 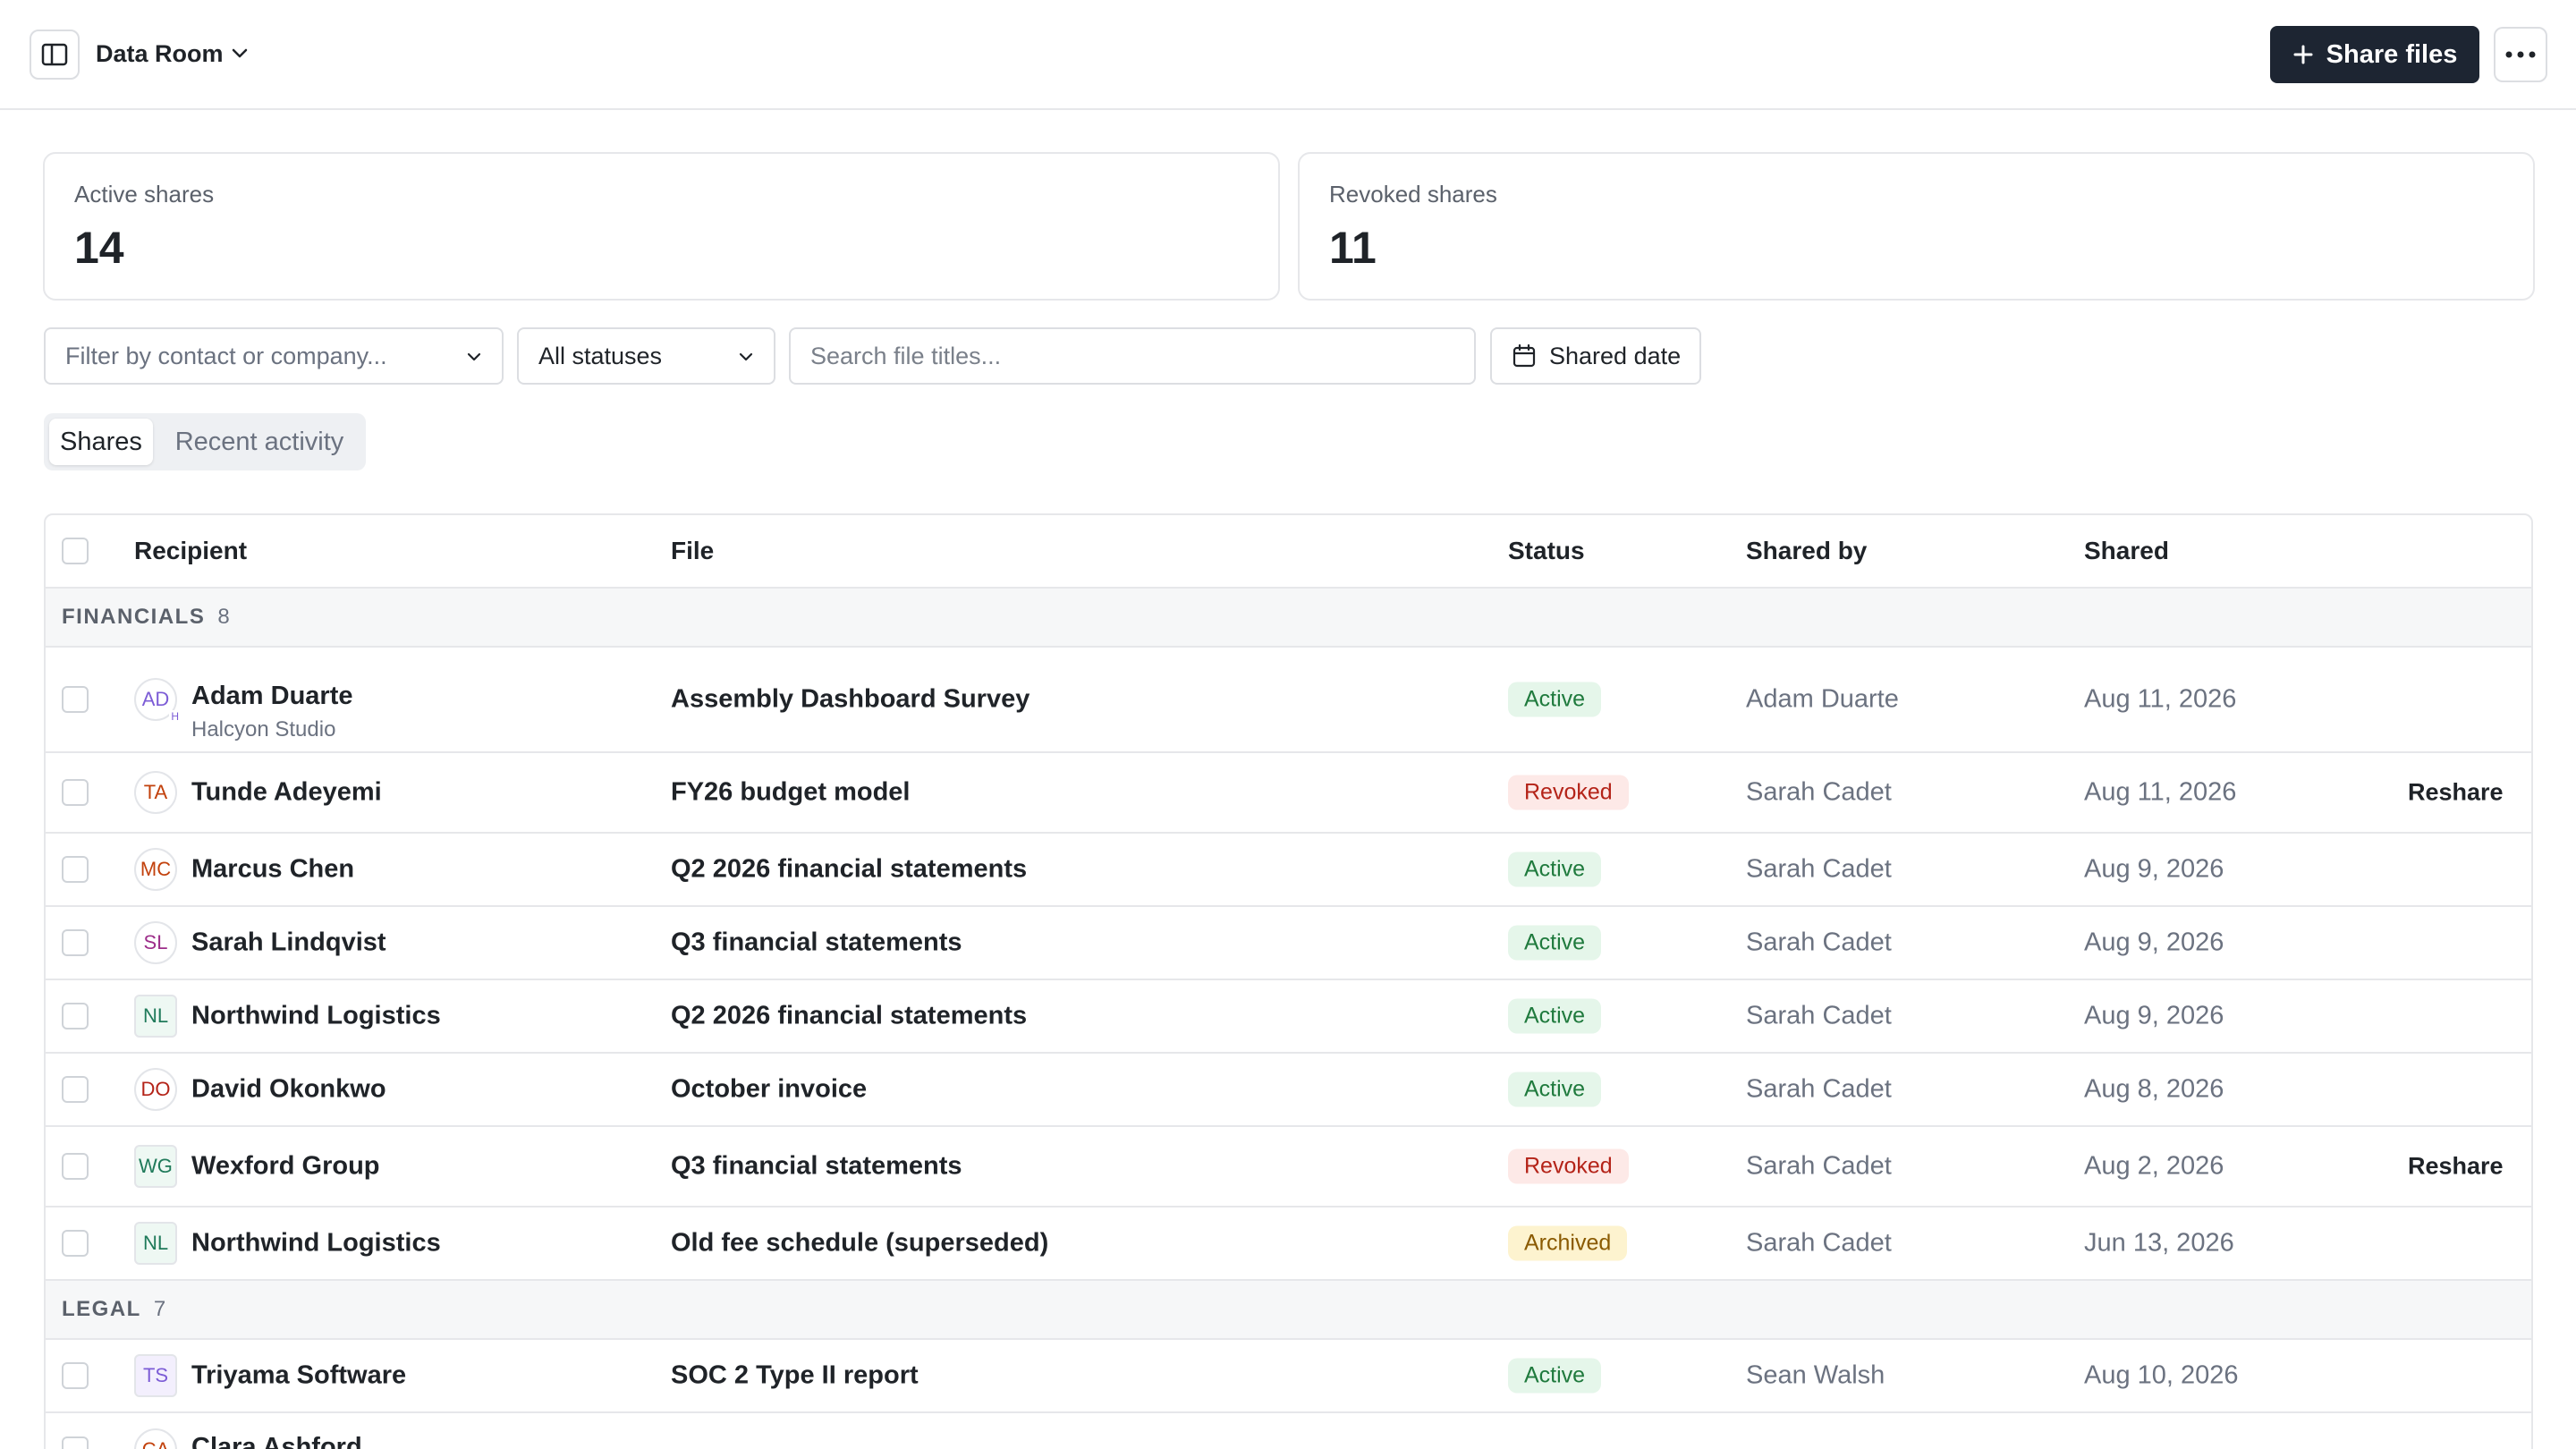 What do you see at coordinates (316, 1243) in the screenshot?
I see `recipient-name: Northwind Logistics` at bounding box center [316, 1243].